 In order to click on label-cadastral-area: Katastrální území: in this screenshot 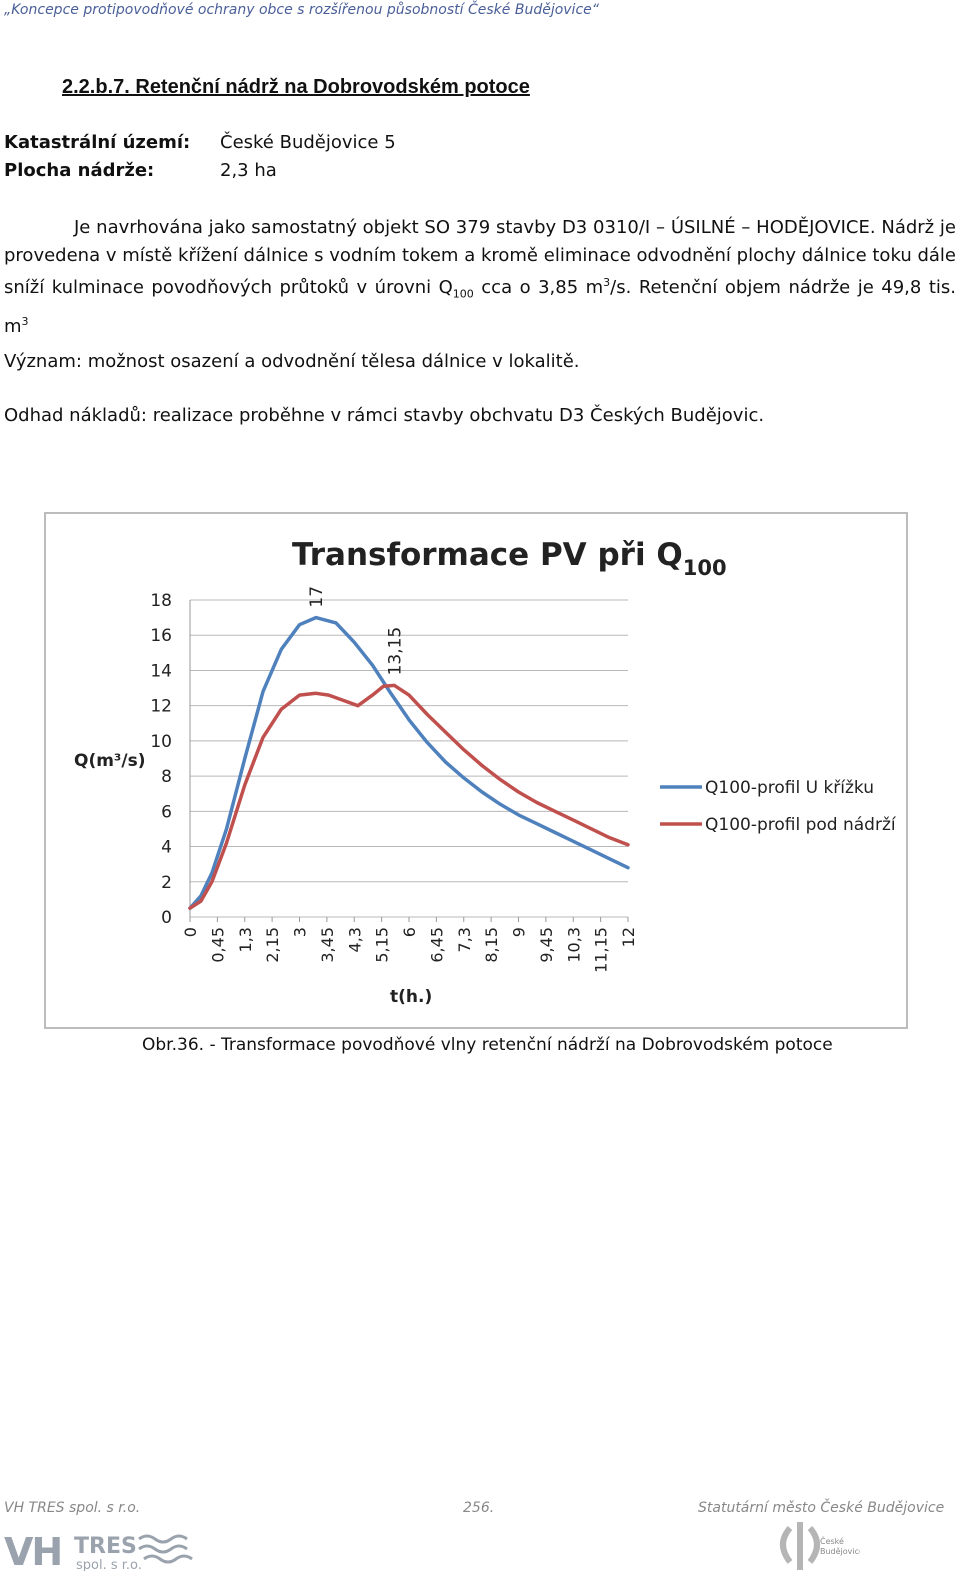, I will do `click(97, 142)`.